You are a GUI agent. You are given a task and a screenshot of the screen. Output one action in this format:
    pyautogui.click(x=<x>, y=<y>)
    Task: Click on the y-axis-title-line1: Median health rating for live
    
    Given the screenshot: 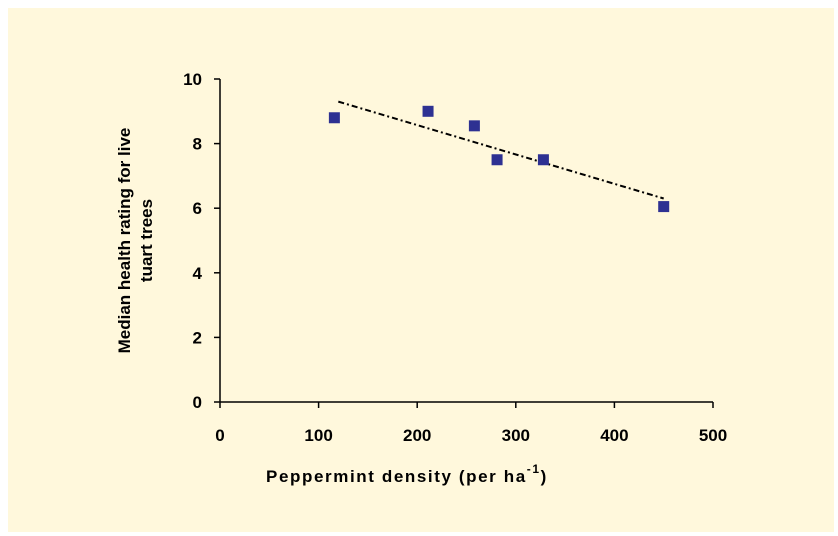 What is the action you would take?
    pyautogui.click(x=124, y=241)
    